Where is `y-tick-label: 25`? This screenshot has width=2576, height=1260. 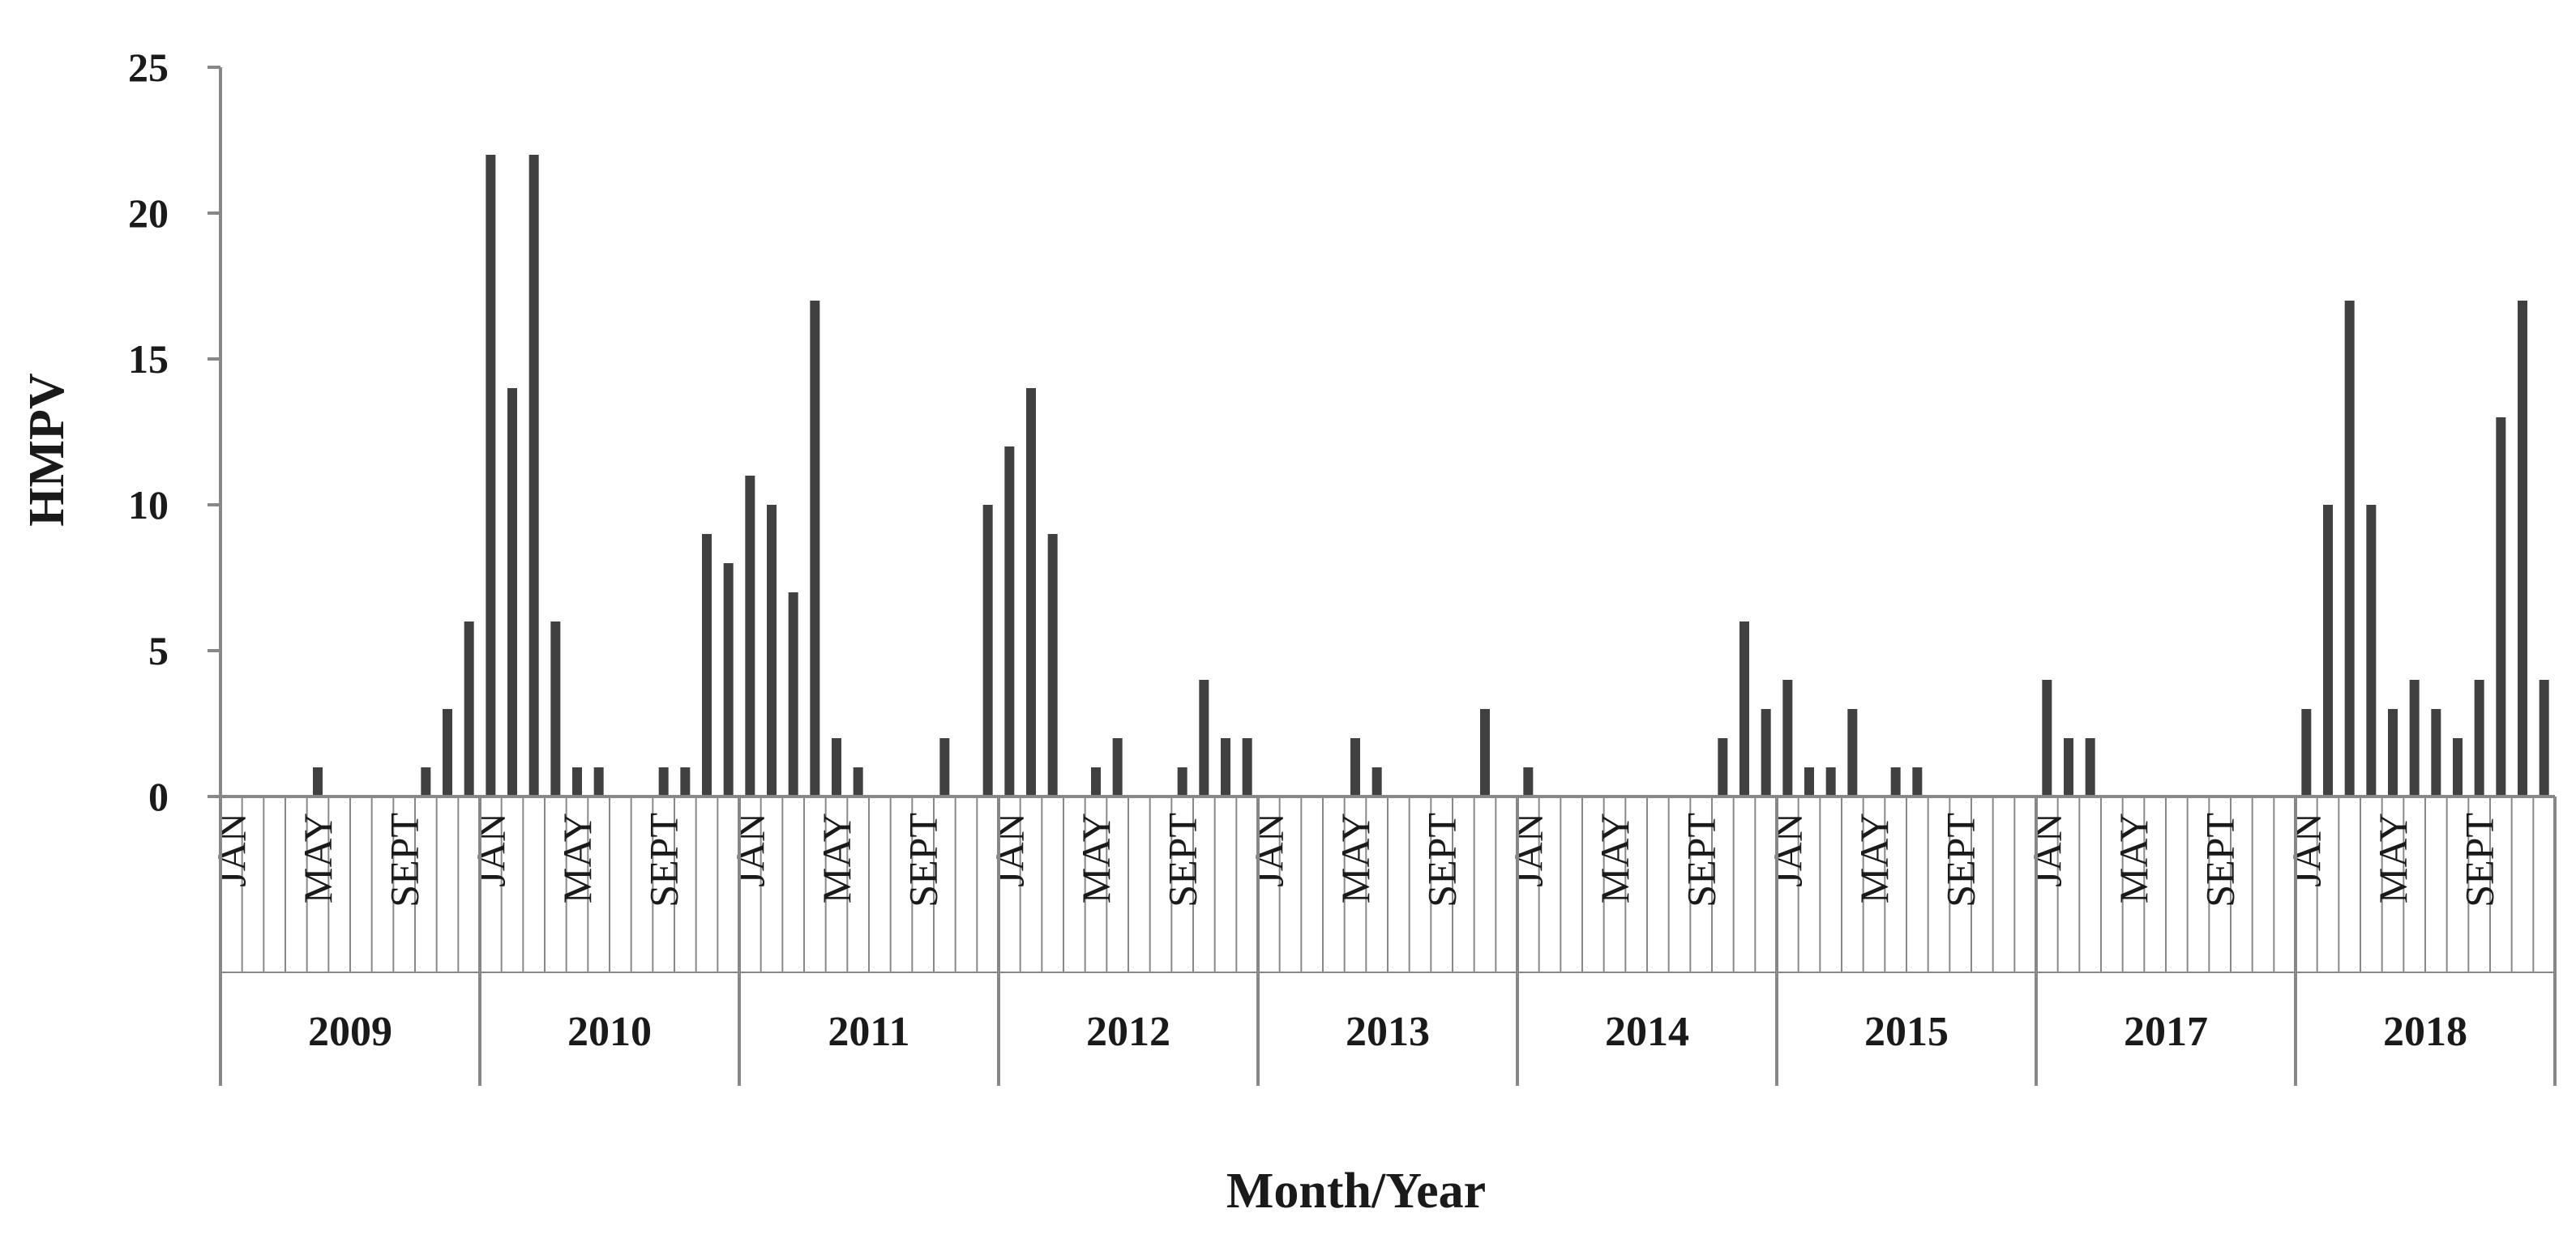 y-tick-label: 25 is located at coordinates (148, 67).